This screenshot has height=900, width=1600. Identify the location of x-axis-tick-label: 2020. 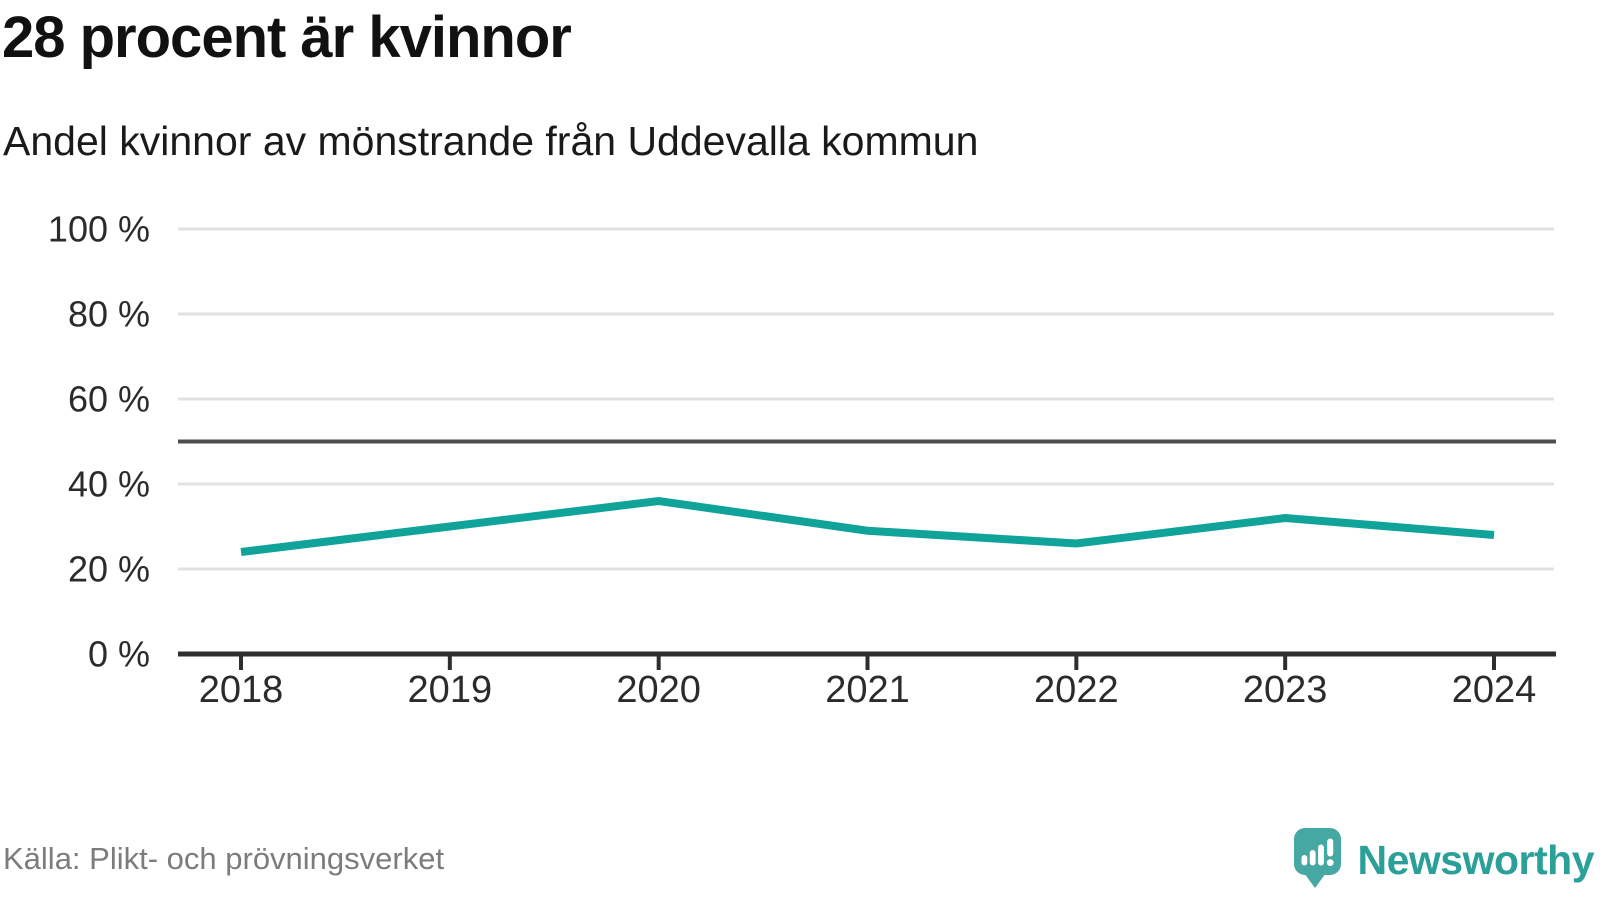
(658, 690).